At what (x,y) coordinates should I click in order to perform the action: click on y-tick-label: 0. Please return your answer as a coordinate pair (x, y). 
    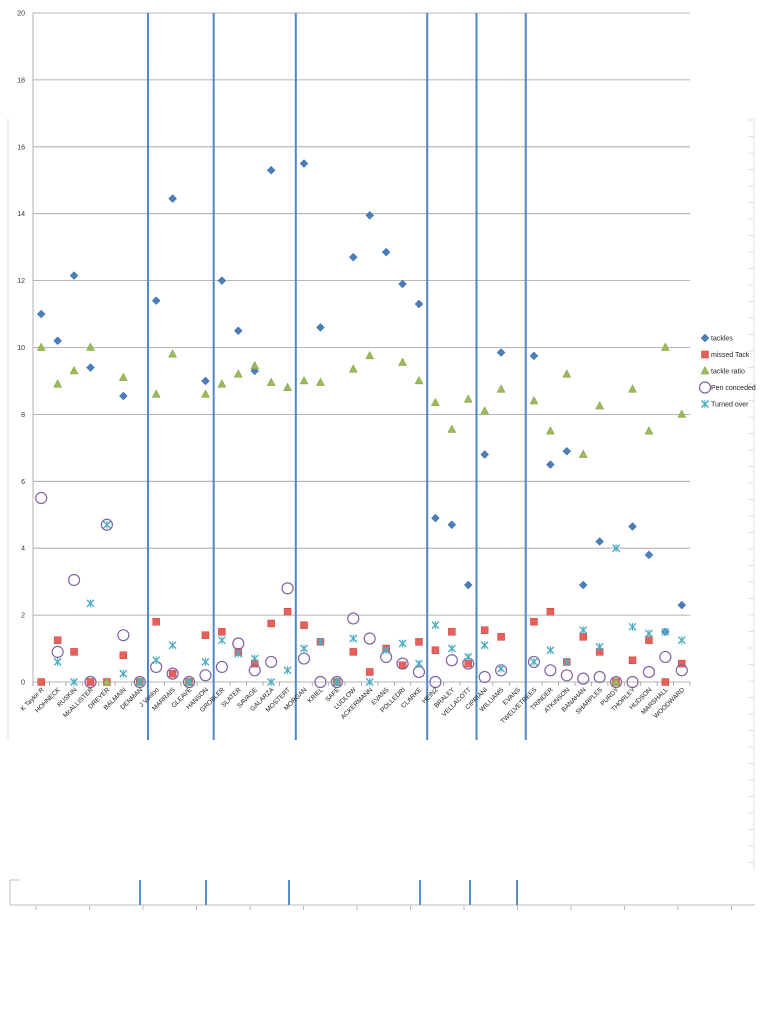
    Looking at the image, I should click on (23, 683).